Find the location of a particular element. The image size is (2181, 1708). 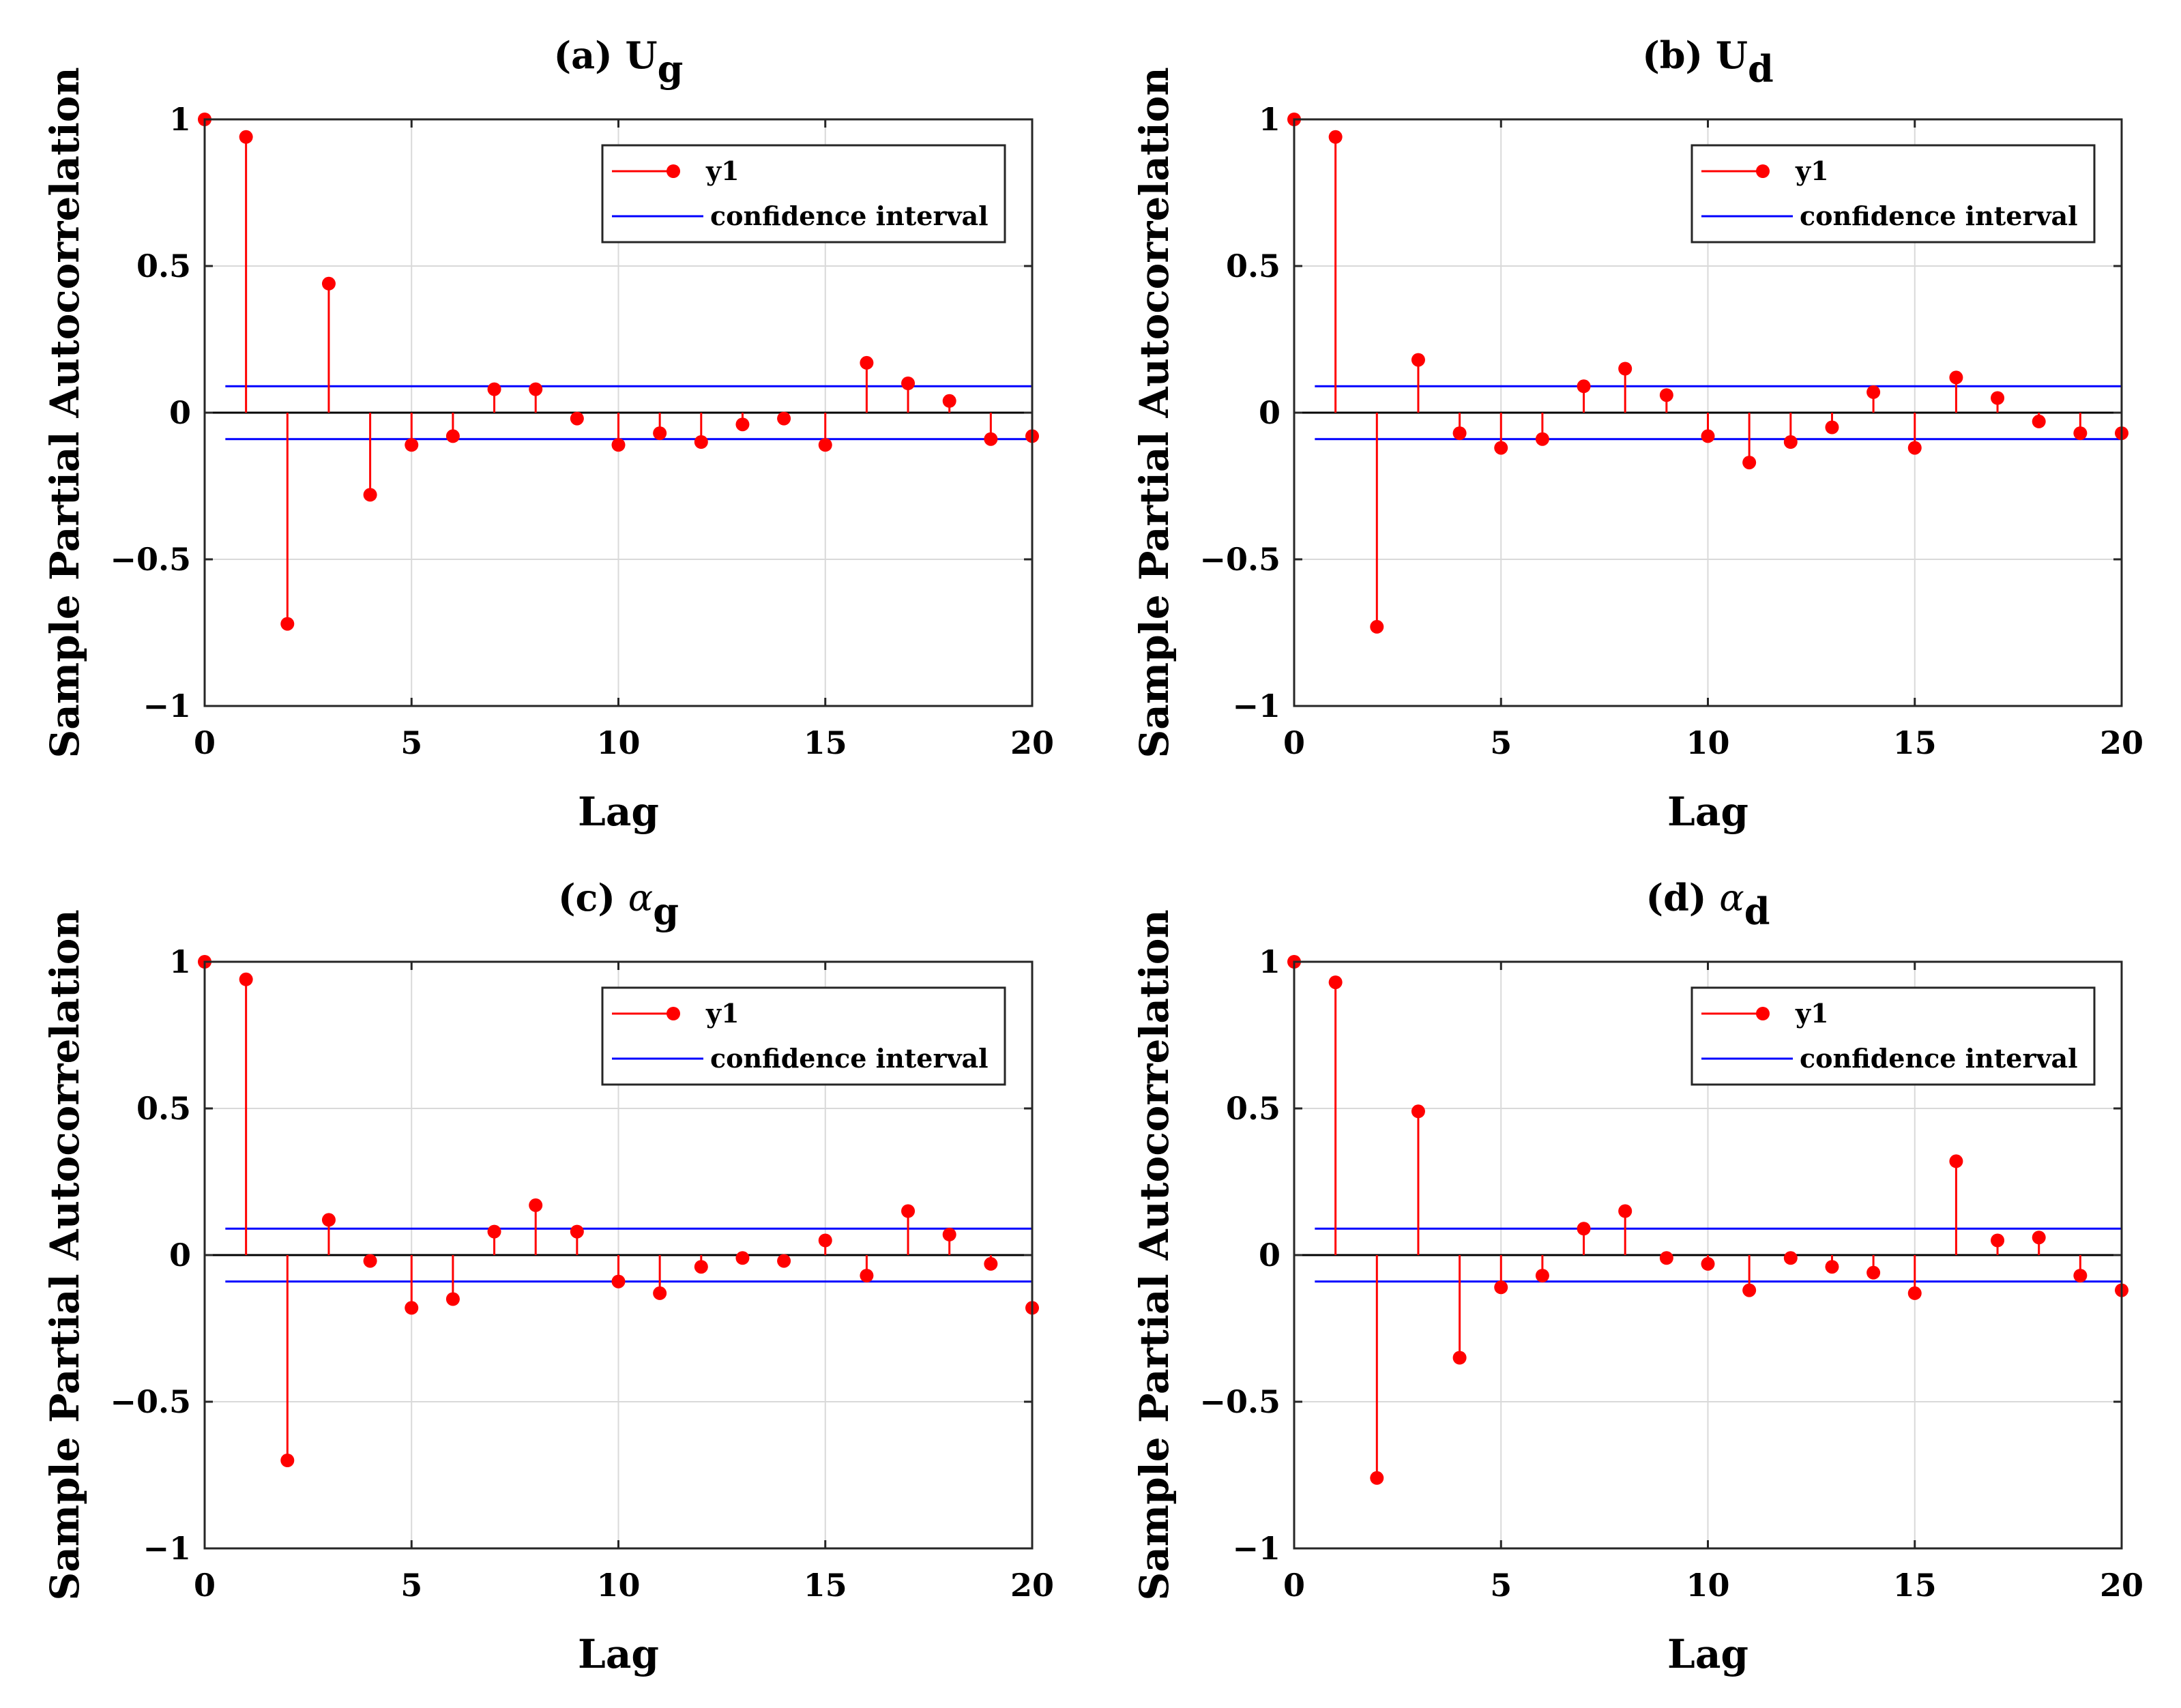

panel-title: (d) αd is located at coordinates (1708, 904).